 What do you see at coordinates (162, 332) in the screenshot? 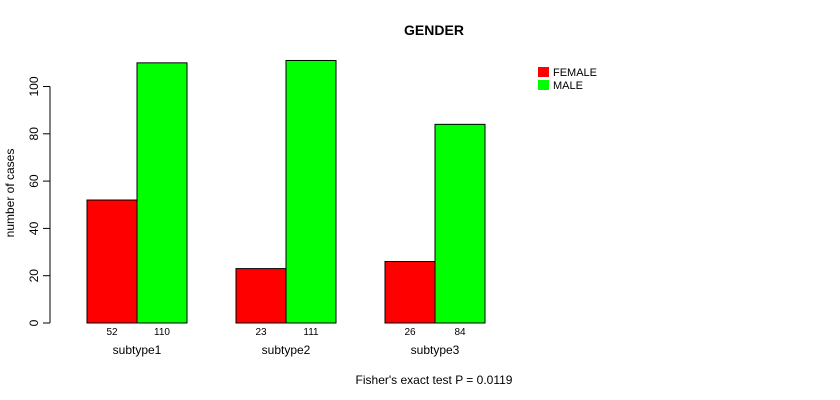
I see `bar-value-label-subtype1-male: 110` at bounding box center [162, 332].